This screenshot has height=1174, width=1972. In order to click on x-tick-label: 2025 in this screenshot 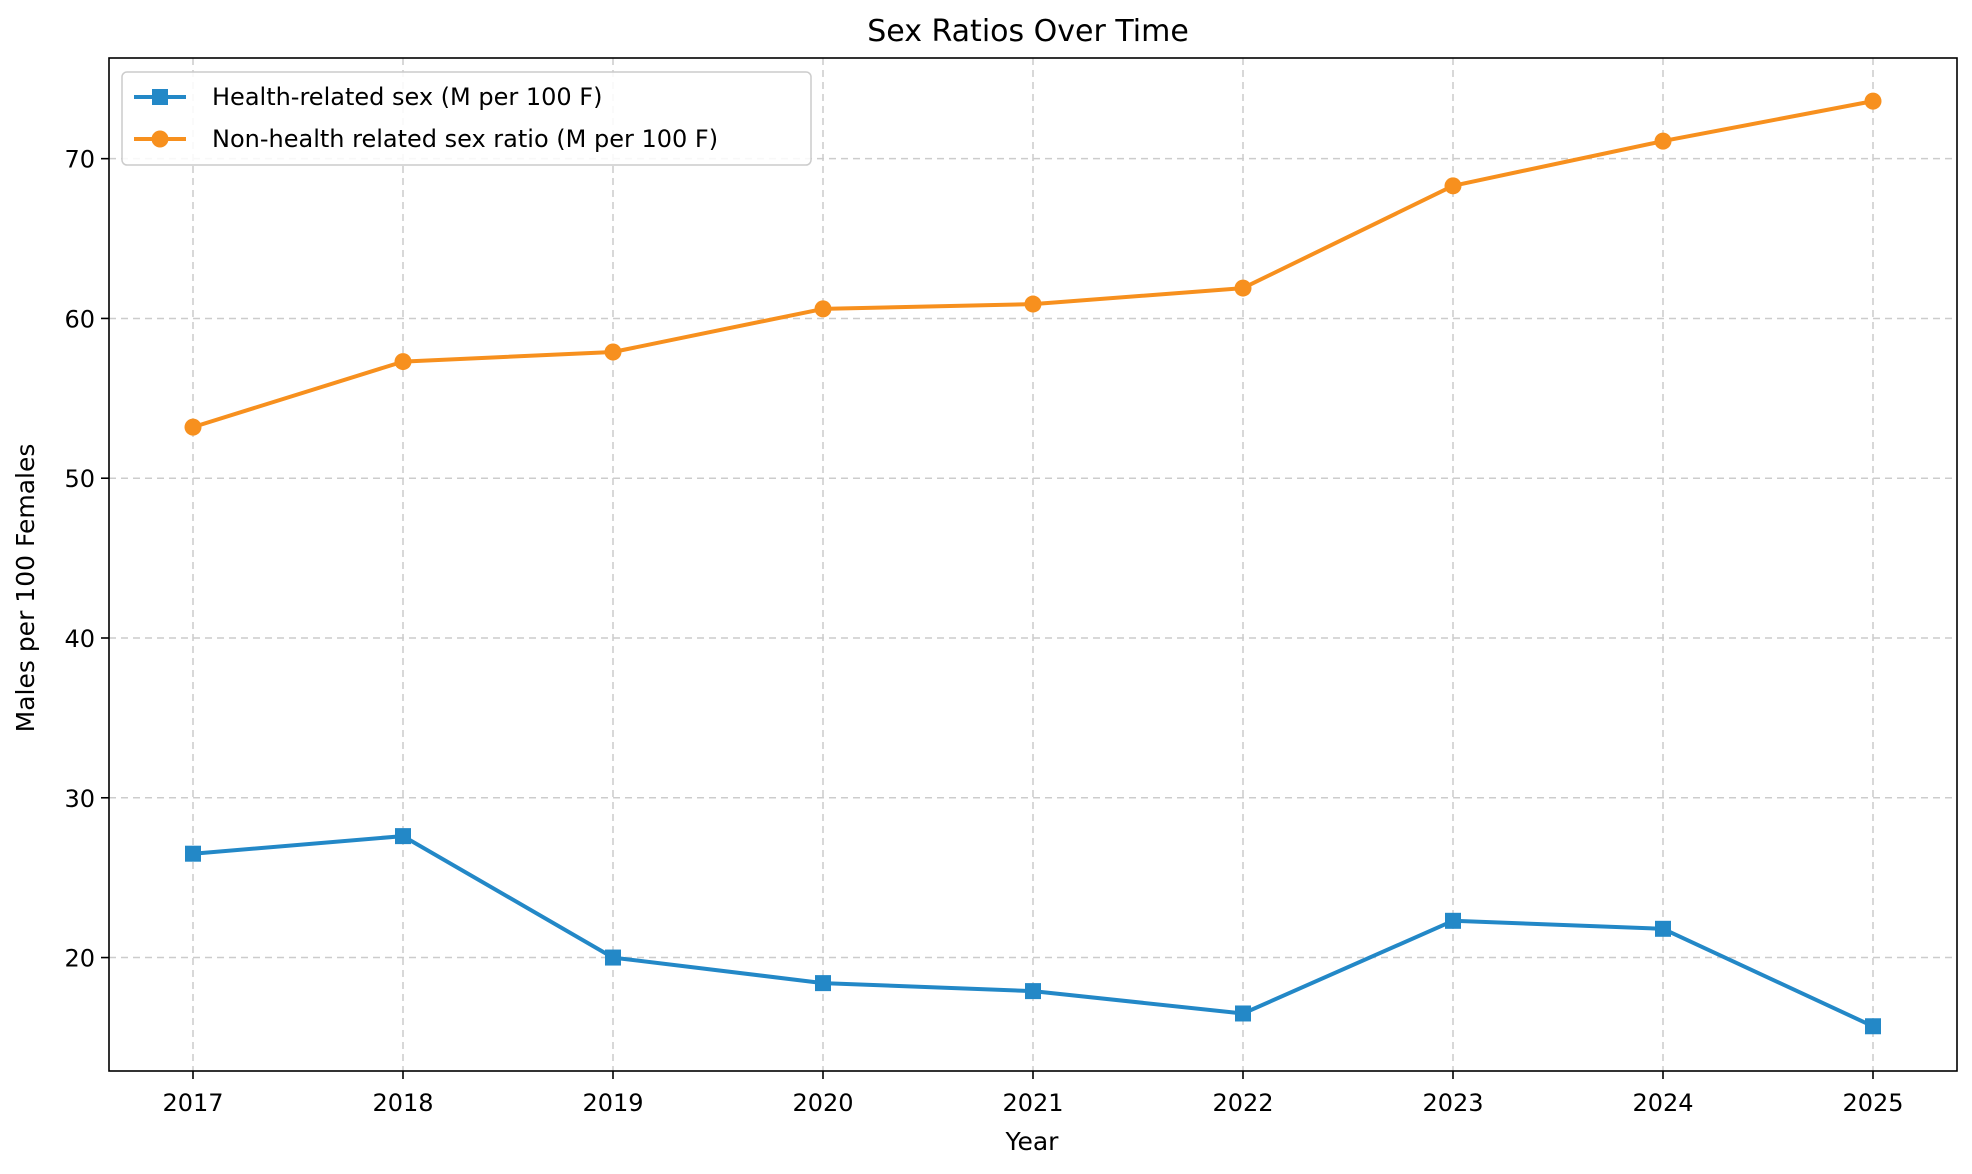, I will do `click(1872, 1103)`.